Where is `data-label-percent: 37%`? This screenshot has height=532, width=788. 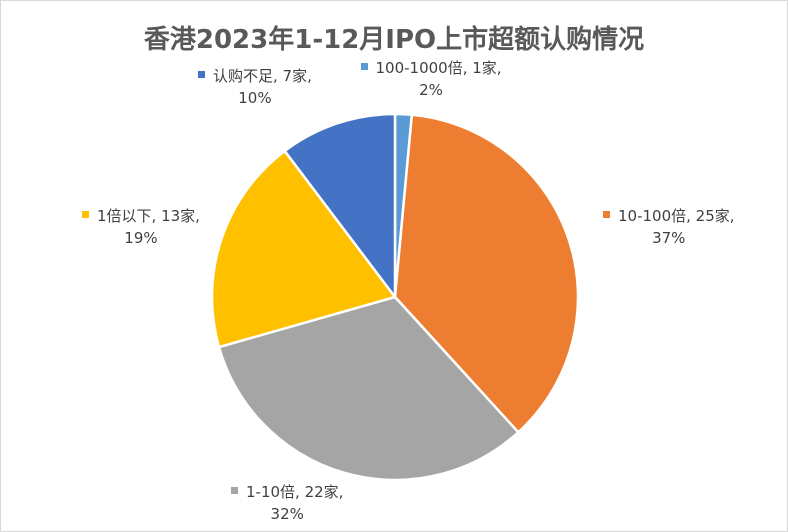 data-label-percent: 37% is located at coordinates (669, 238).